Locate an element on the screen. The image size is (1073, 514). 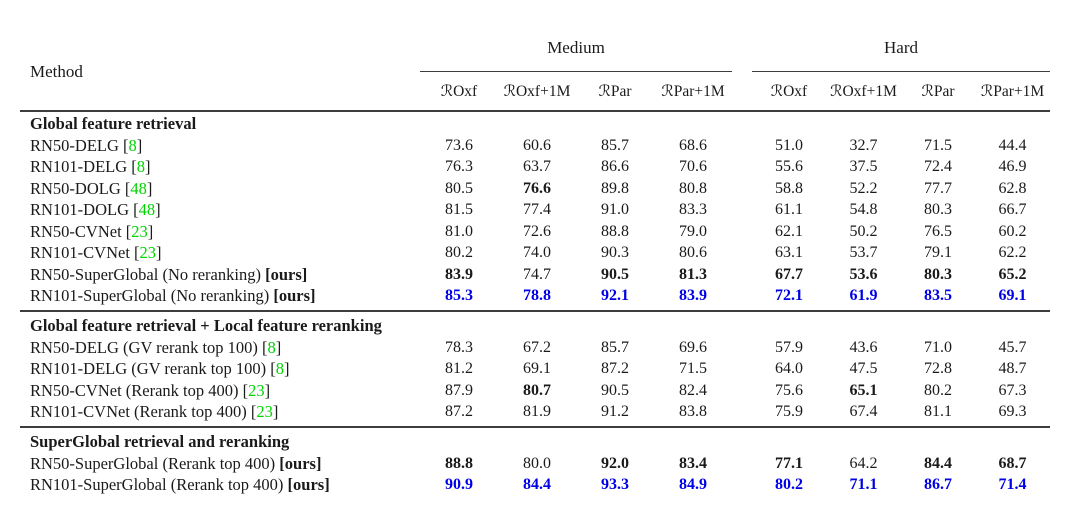
metric-value: 51.0 is located at coordinates (789, 145).